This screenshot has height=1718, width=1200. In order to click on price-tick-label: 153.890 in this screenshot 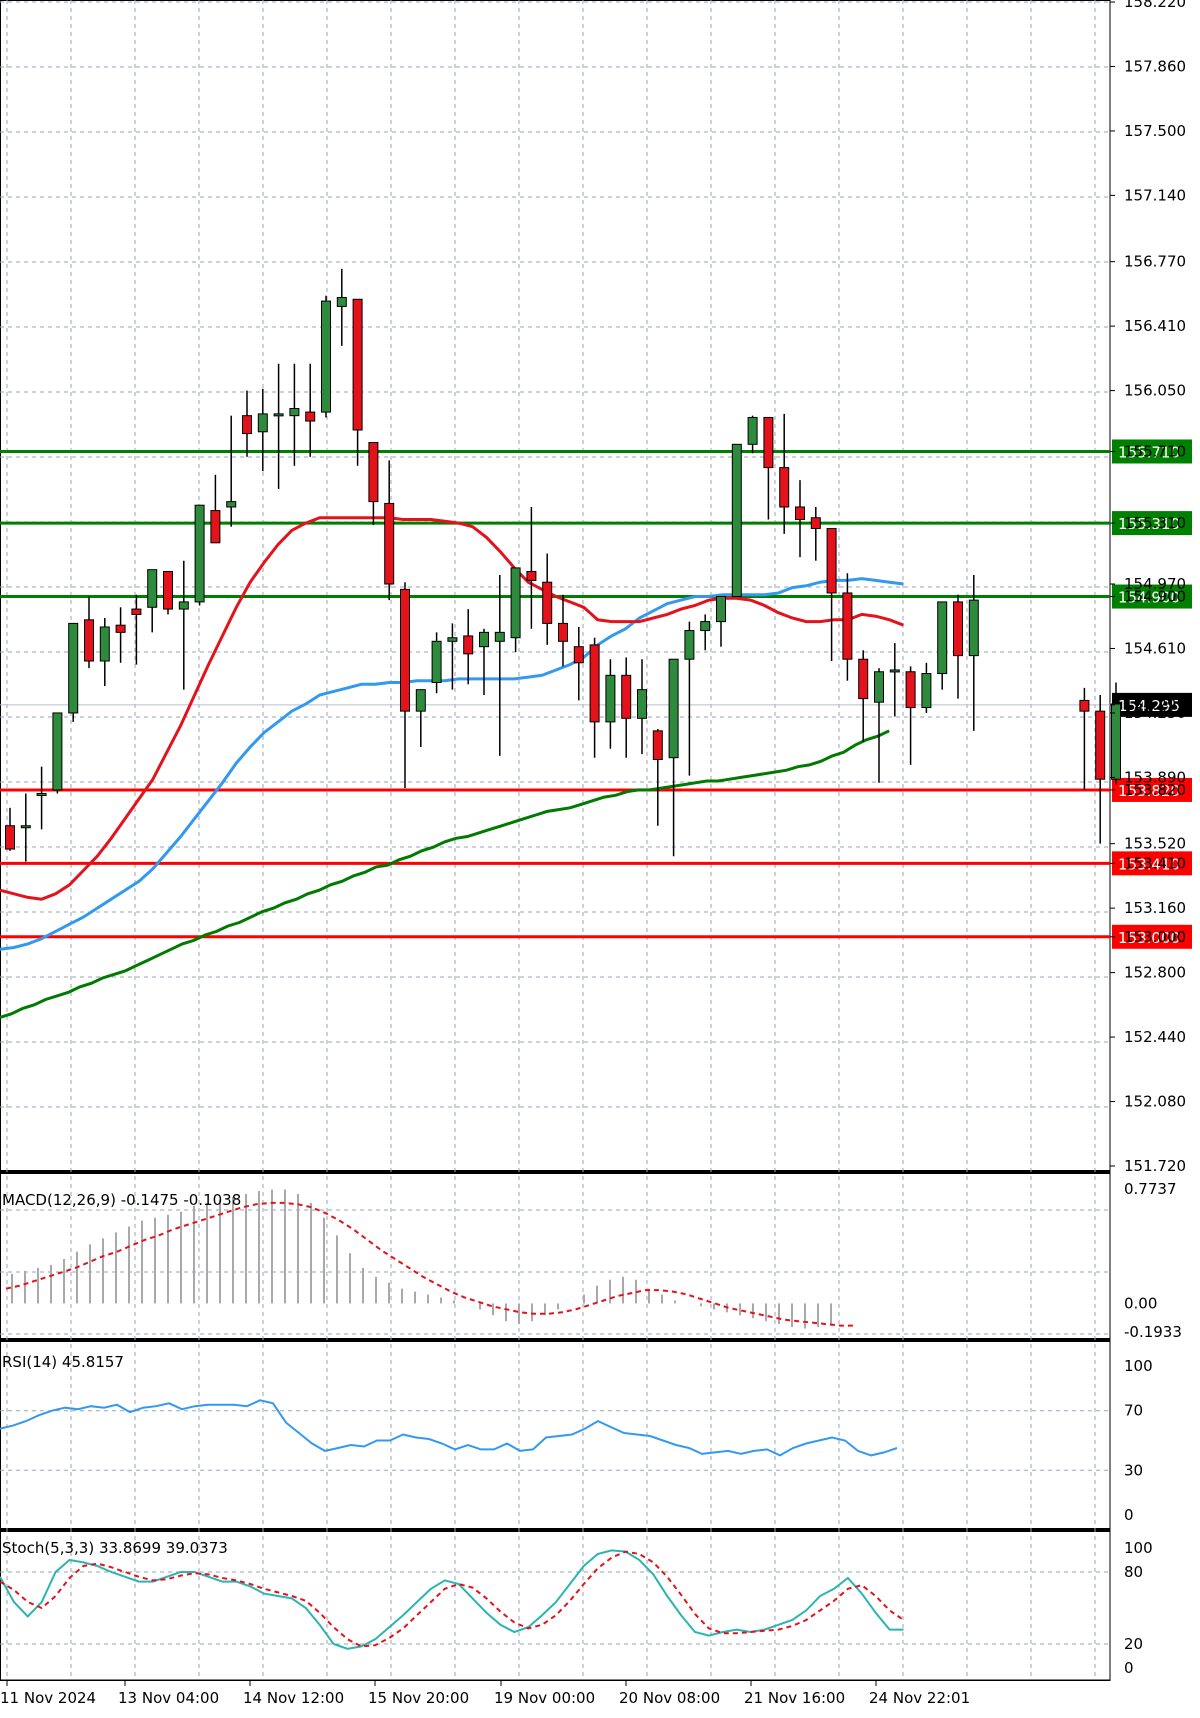, I will do `click(1155, 777)`.